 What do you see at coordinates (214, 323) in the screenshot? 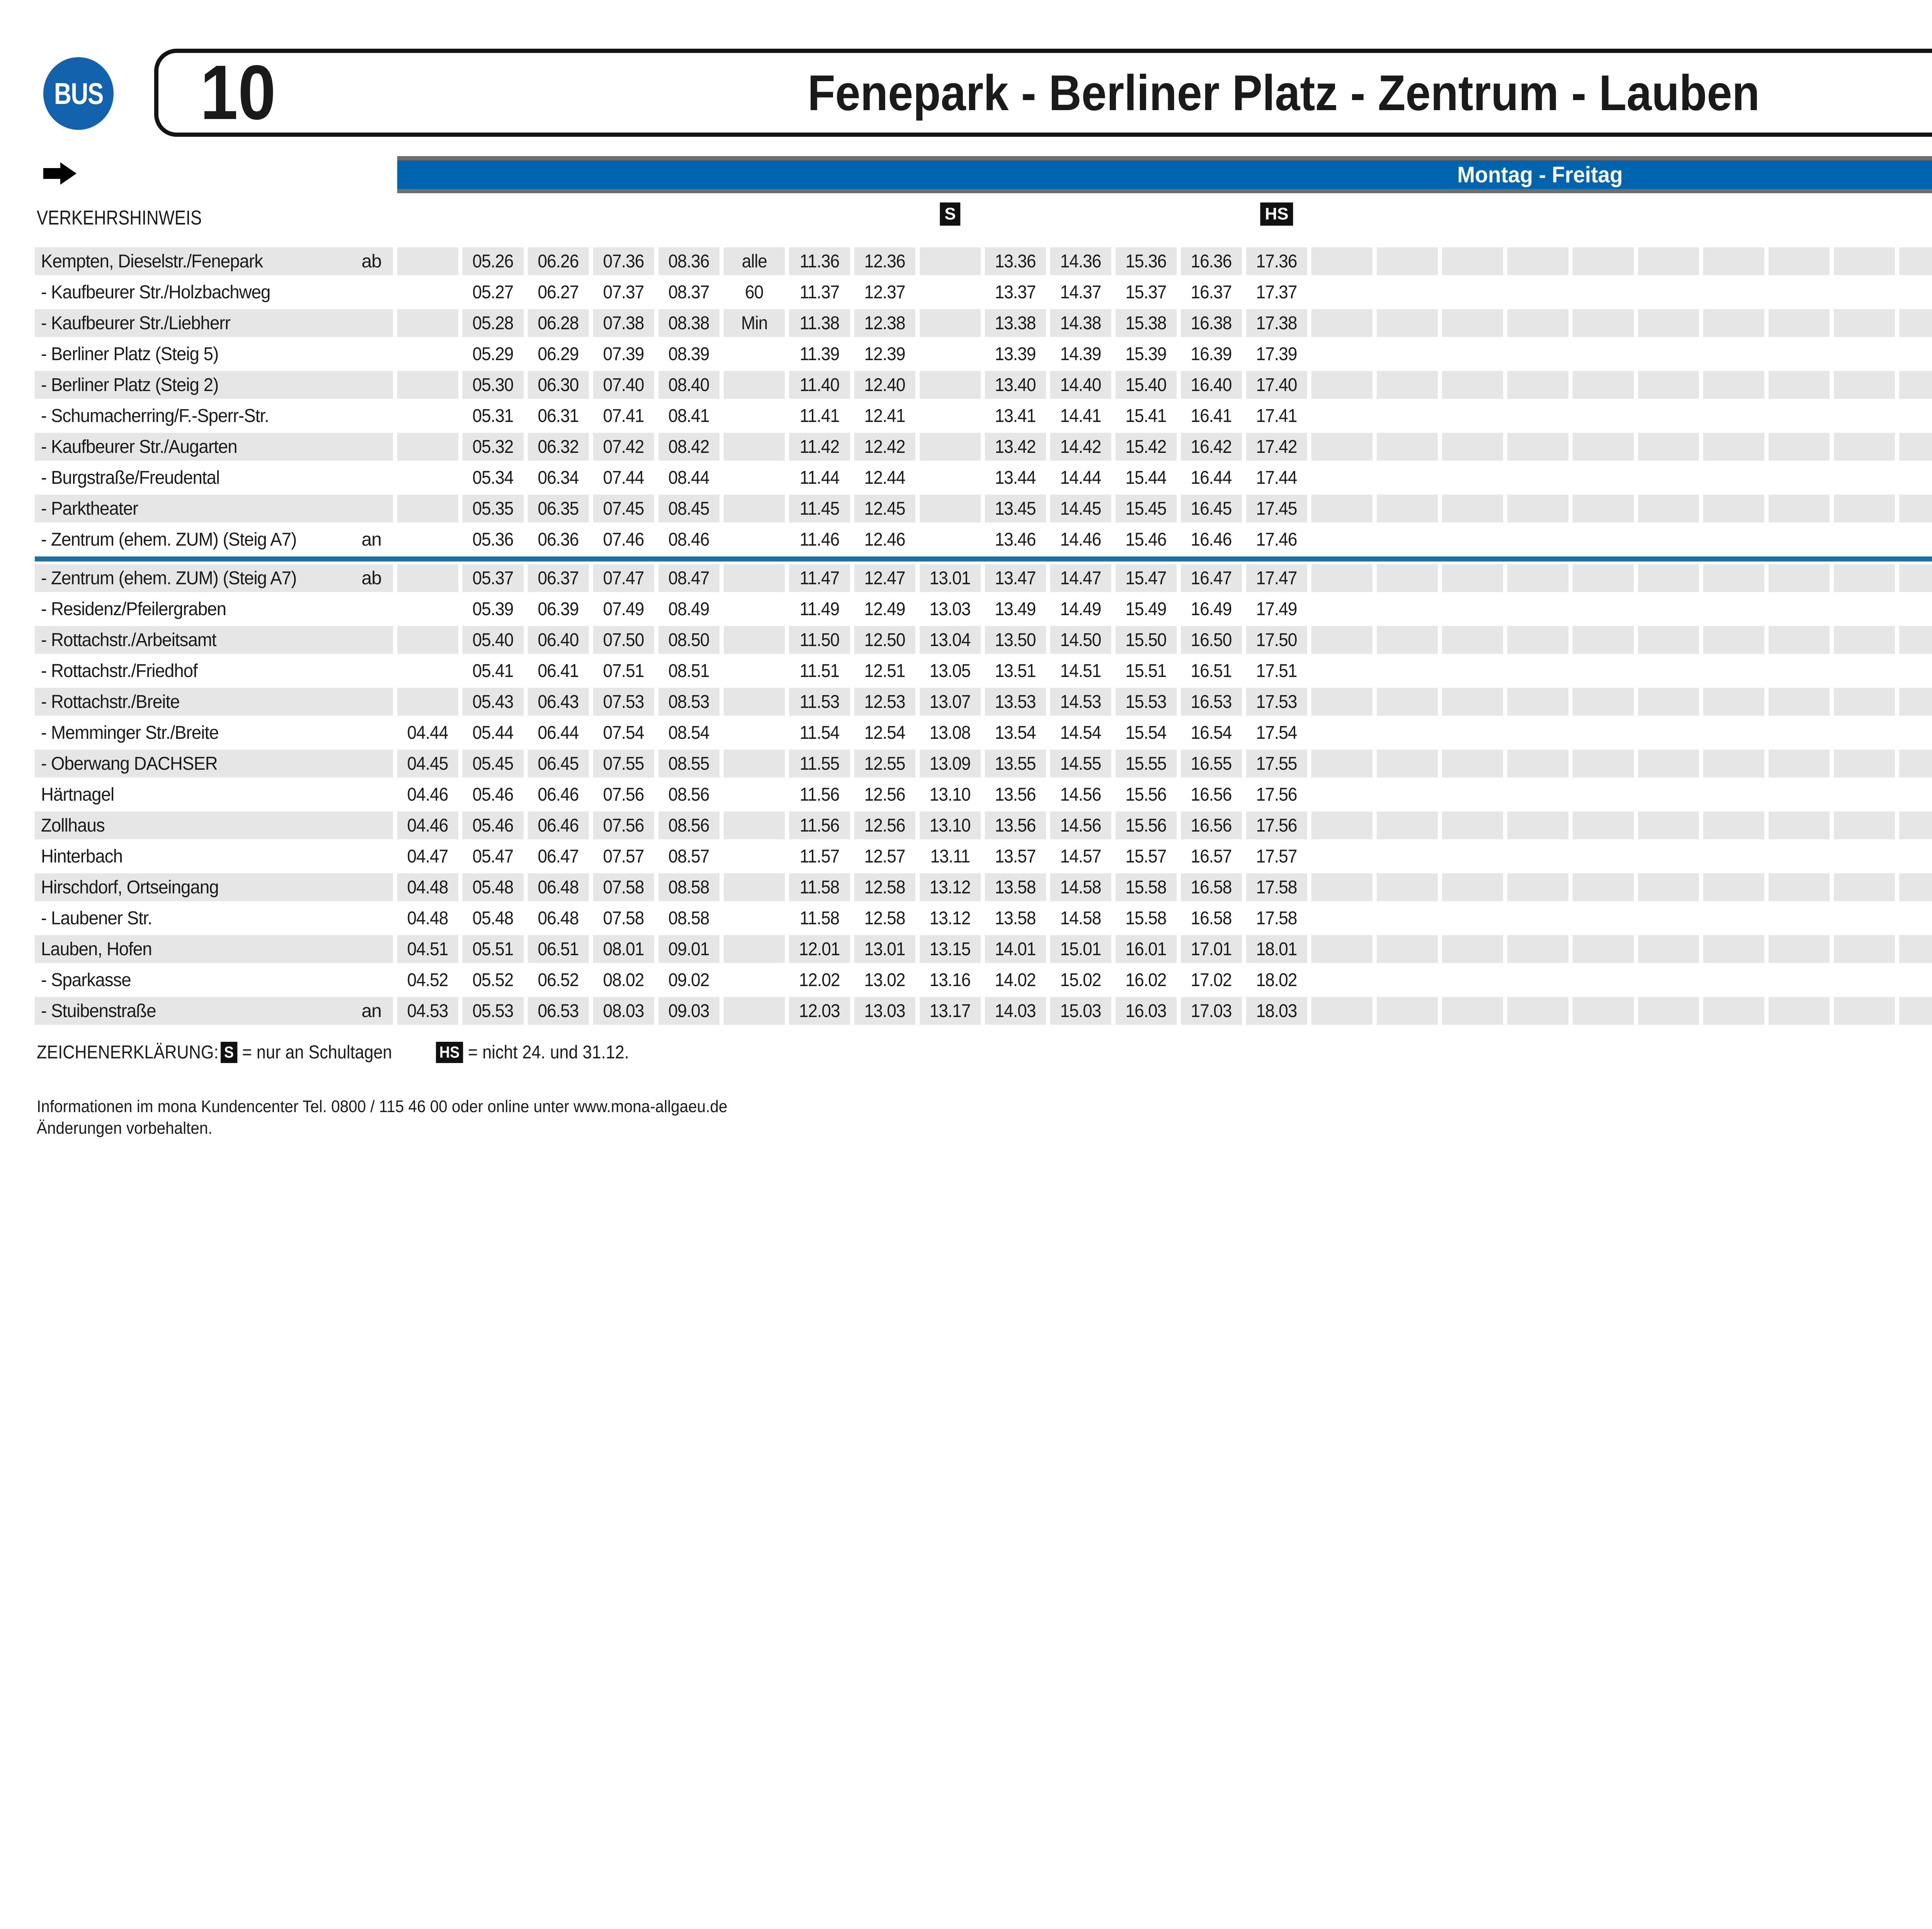
I see `stop-name-cell: - Kaufbeurer Str./Liebherr` at bounding box center [214, 323].